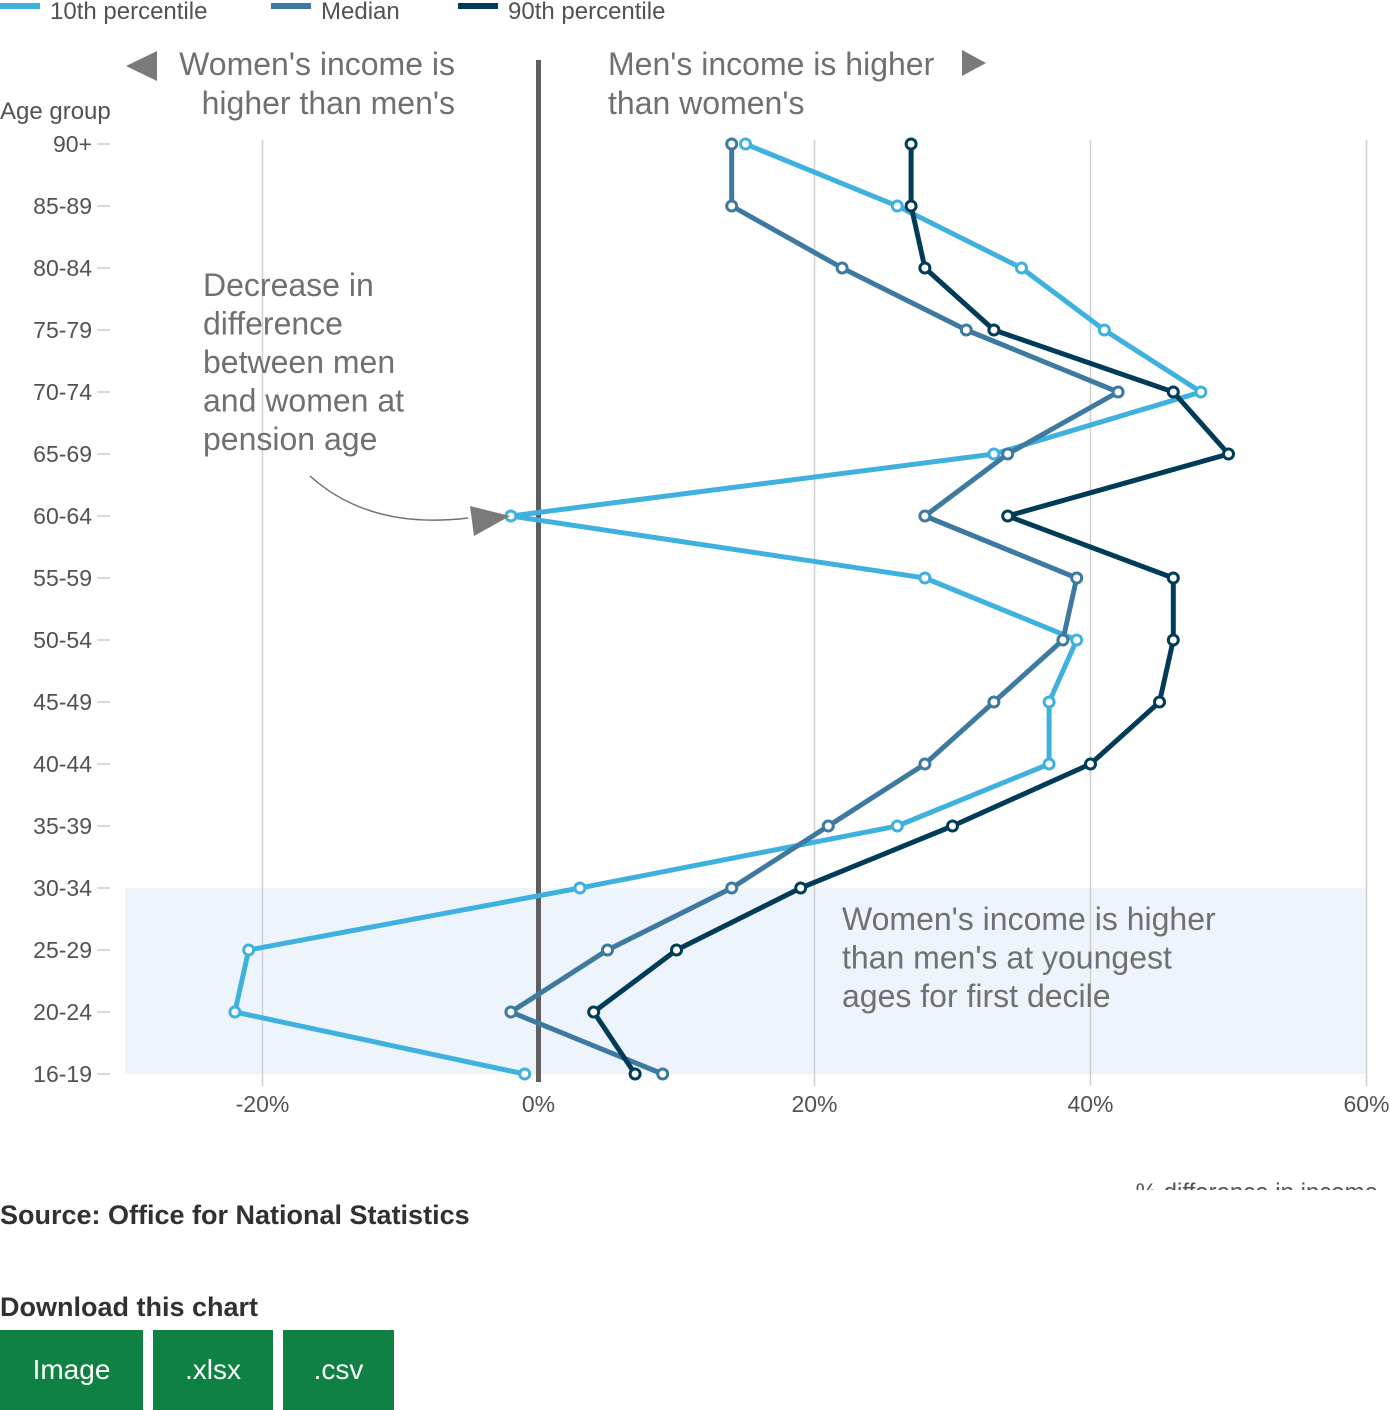 This screenshot has height=1410, width=1390. Describe the element at coordinates (62, 206) in the screenshot. I see `y-tick-label: 85-89` at that location.